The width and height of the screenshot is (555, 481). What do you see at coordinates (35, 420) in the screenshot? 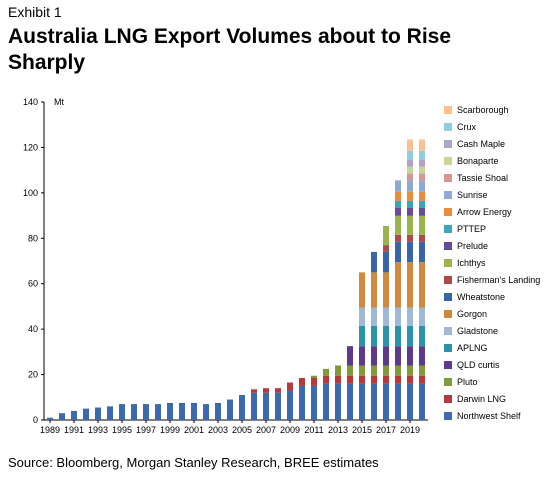
I see `y-tick-label: 0` at bounding box center [35, 420].